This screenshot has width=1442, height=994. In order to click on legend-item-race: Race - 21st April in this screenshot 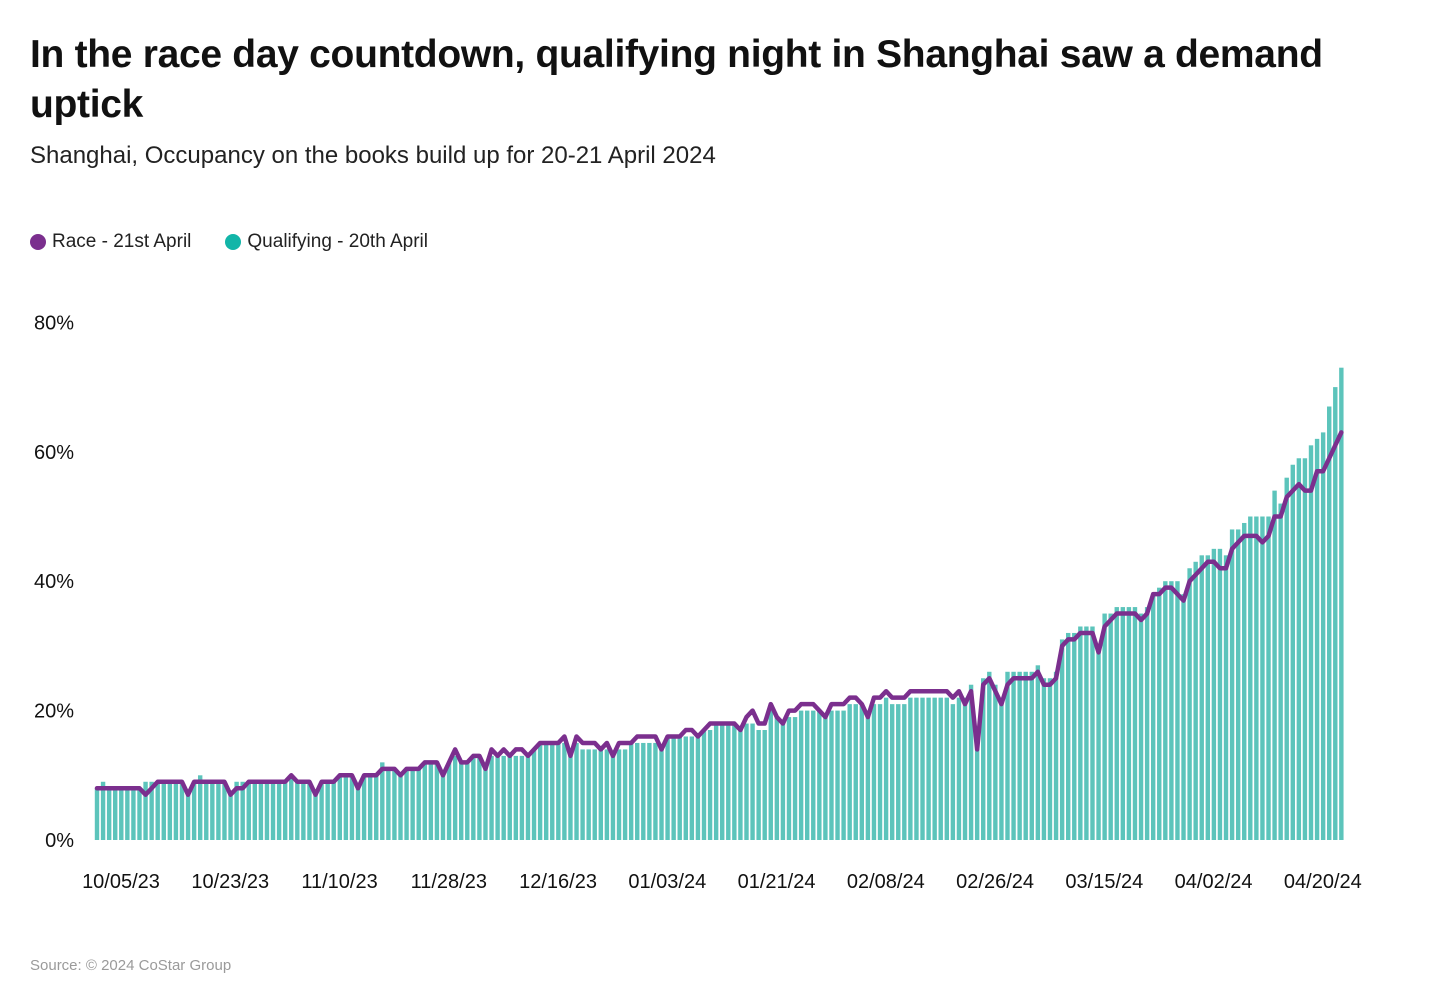, I will do `click(110, 242)`.